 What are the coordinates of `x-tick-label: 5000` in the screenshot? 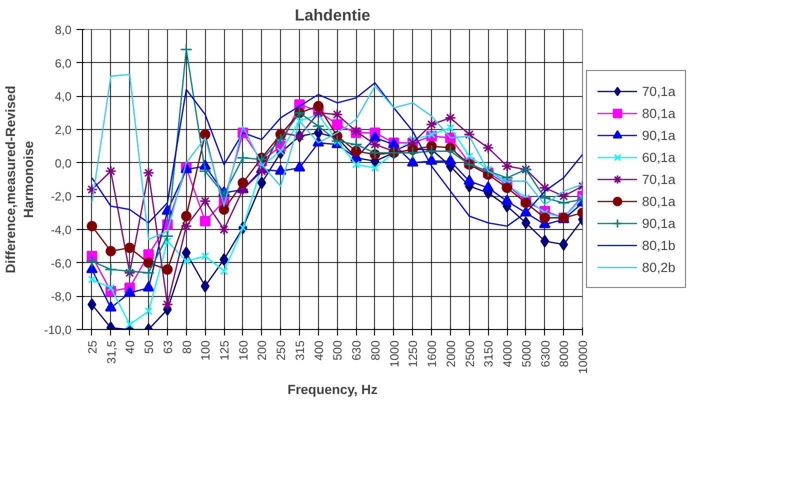 It's located at (526, 354).